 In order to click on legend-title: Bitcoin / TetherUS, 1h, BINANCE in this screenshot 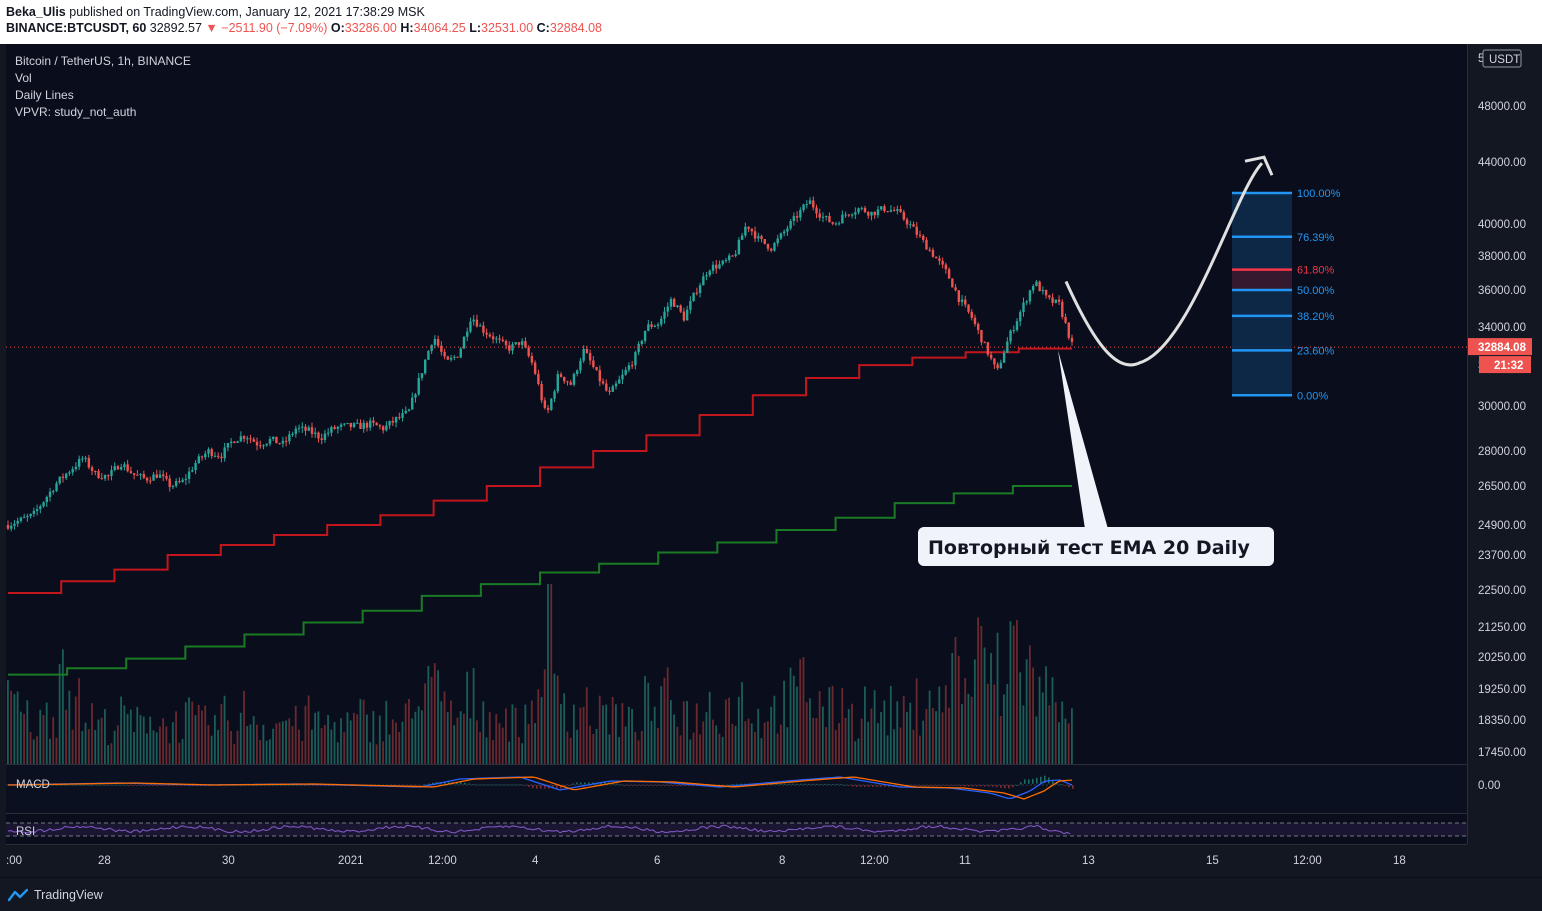, I will do `click(103, 61)`.